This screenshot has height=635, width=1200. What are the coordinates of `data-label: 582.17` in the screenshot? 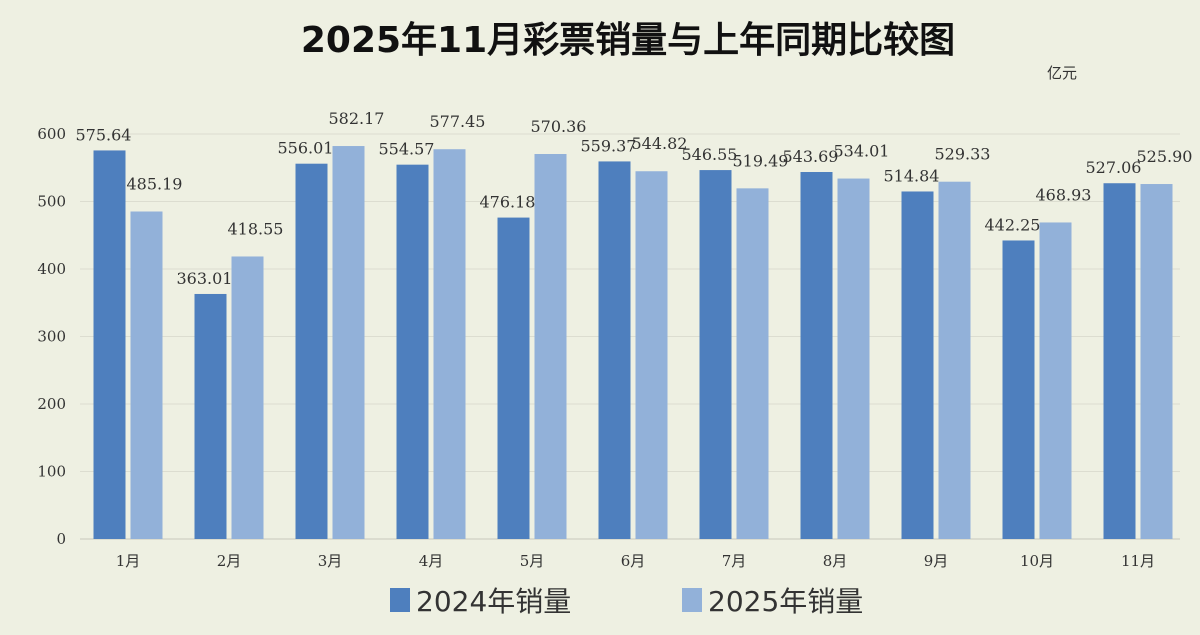 It's located at (357, 118).